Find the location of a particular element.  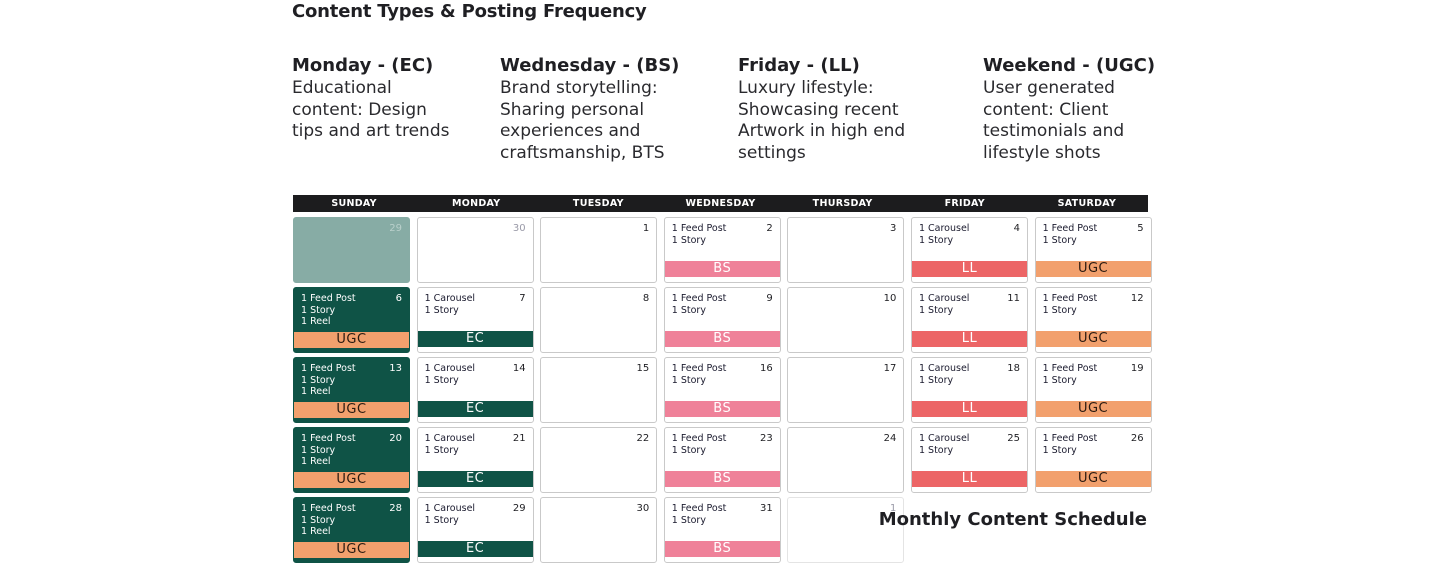

calendar-day-cell: 9 1 Feed Post 1 Story BS is located at coordinates (722, 320).